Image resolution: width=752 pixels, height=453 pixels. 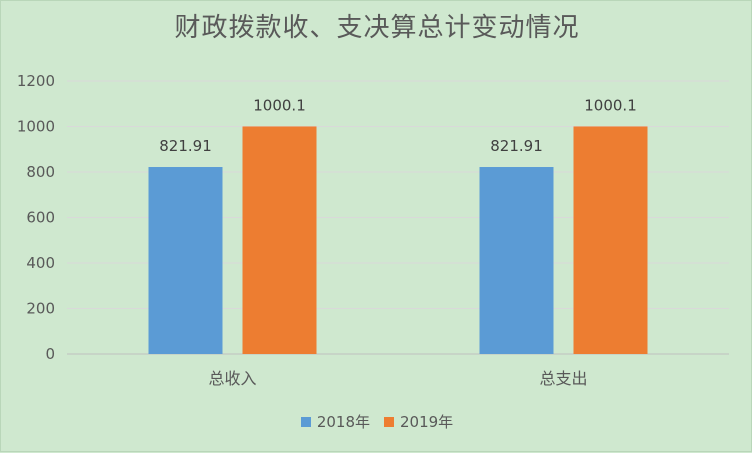 What do you see at coordinates (563, 378) in the screenshot?
I see `category-label: 总支出` at bounding box center [563, 378].